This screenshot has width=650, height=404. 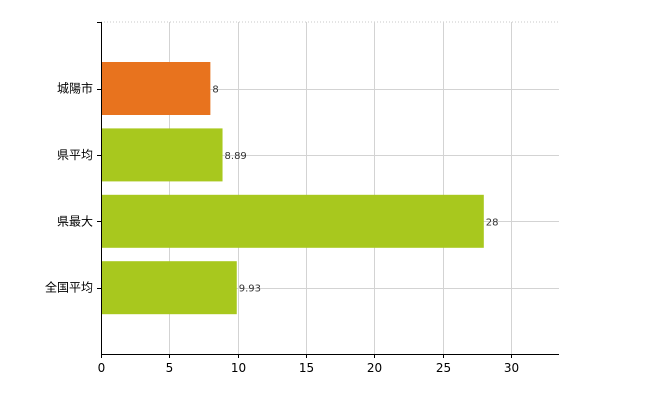 What do you see at coordinates (75, 88) in the screenshot?
I see `category-label-0: 城陽市` at bounding box center [75, 88].